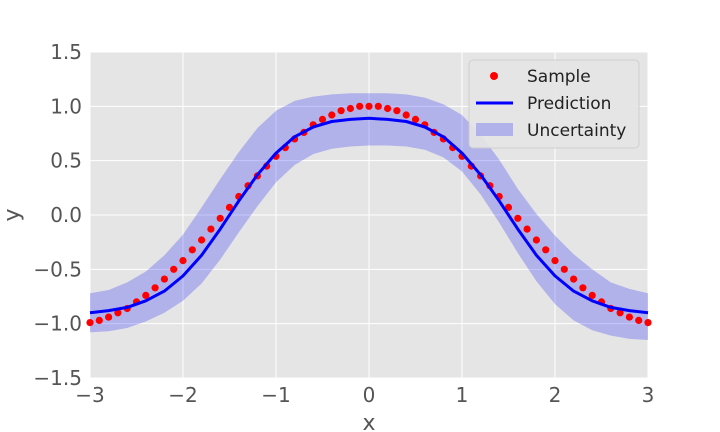 The height and width of the screenshot is (432, 720). I want to click on y-tick-labels: −1.5 −1.0 −0.5 0.0 0.5 1.0 1.5, so click(57, 215).